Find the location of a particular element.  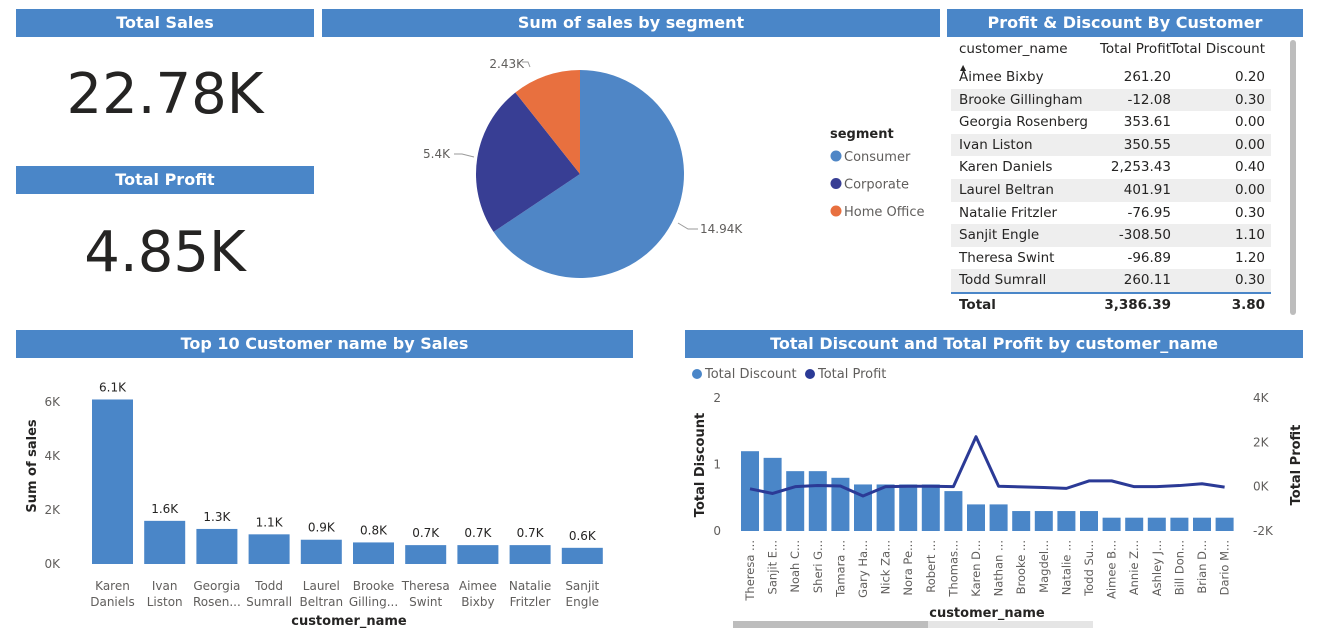

table-row: Theresa Swint -96.89 1.20 is located at coordinates (1111, 258).